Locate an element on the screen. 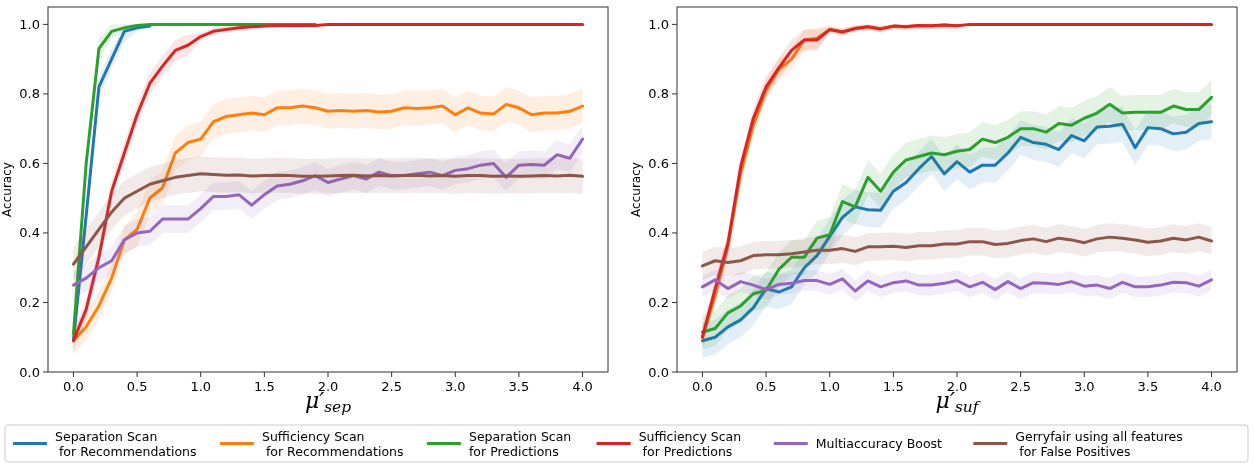  legend-label: Sufficiency Scan for Recommendations is located at coordinates (332, 443).